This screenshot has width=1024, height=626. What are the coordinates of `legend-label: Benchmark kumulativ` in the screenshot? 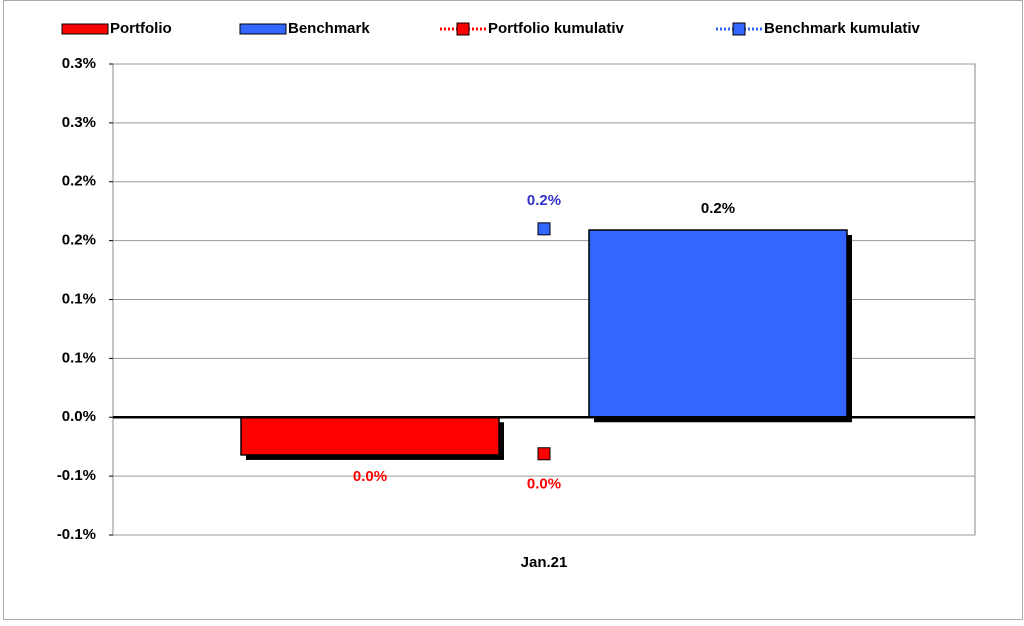 It's located at (842, 28).